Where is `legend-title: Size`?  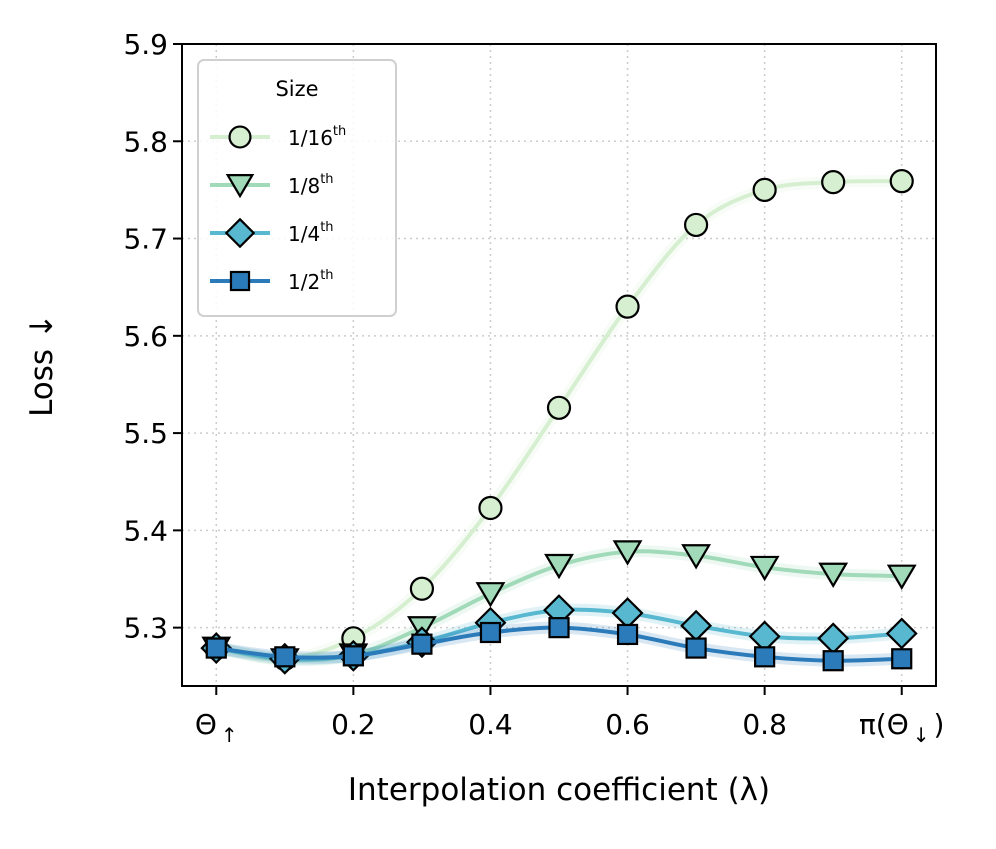 legend-title: Size is located at coordinates (296, 89).